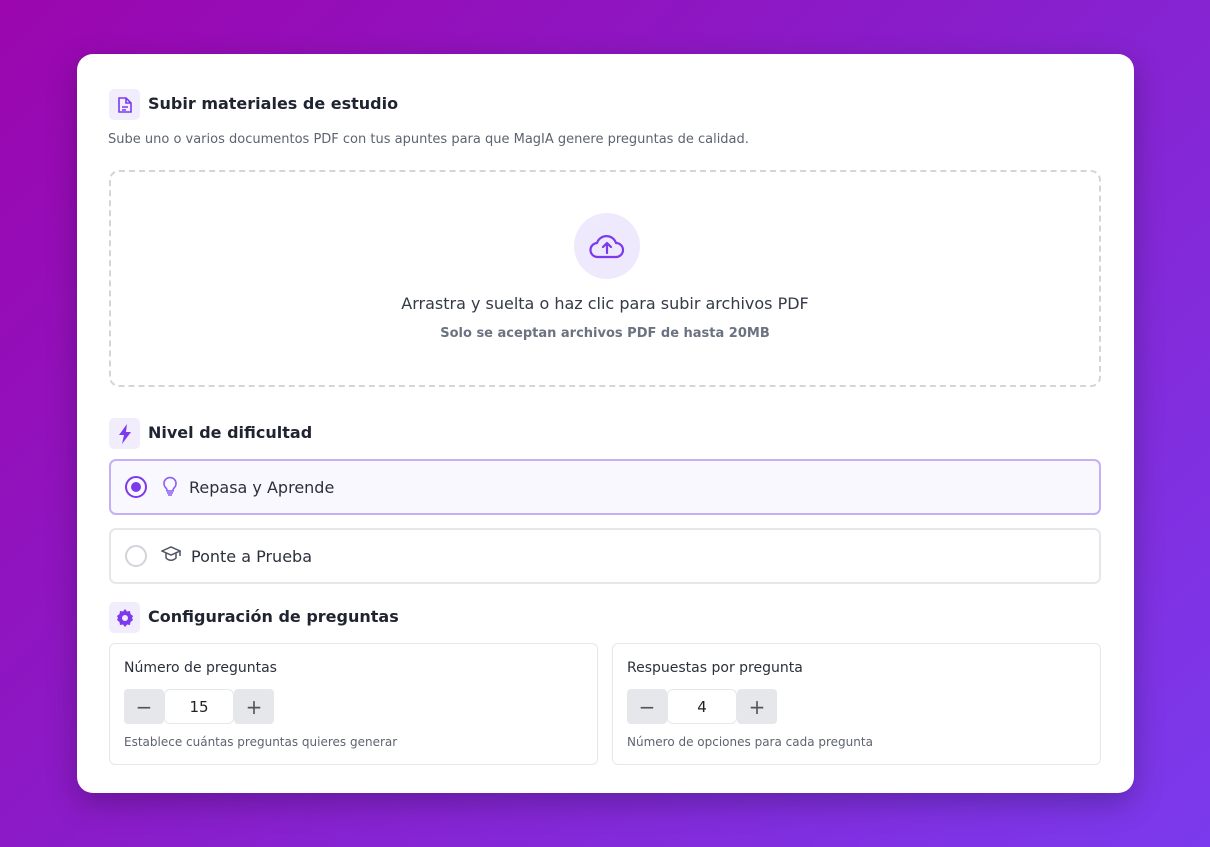  What do you see at coordinates (273, 103) in the screenshot?
I see `upload-title: Subir materiales de estudio` at bounding box center [273, 103].